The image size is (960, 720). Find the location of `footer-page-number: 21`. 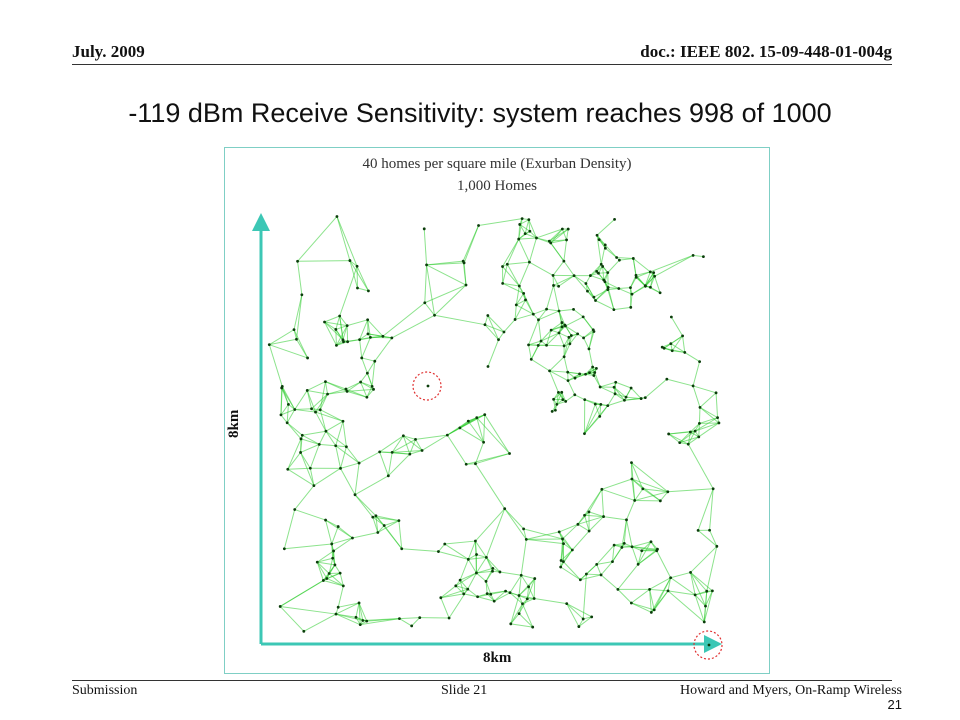

footer-page-number: 21 is located at coordinates (894, 704).